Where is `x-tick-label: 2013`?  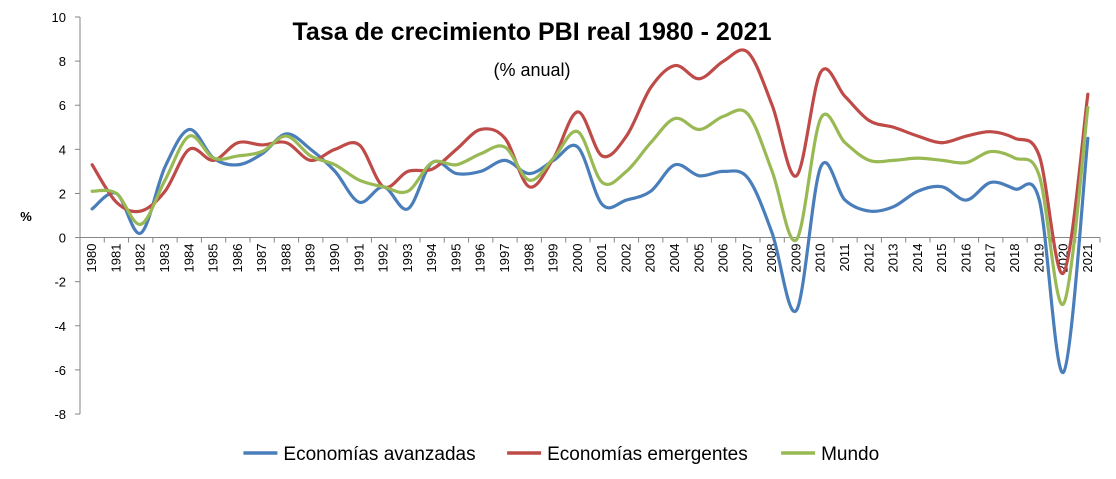
x-tick-label: 2013 is located at coordinates (893, 258).